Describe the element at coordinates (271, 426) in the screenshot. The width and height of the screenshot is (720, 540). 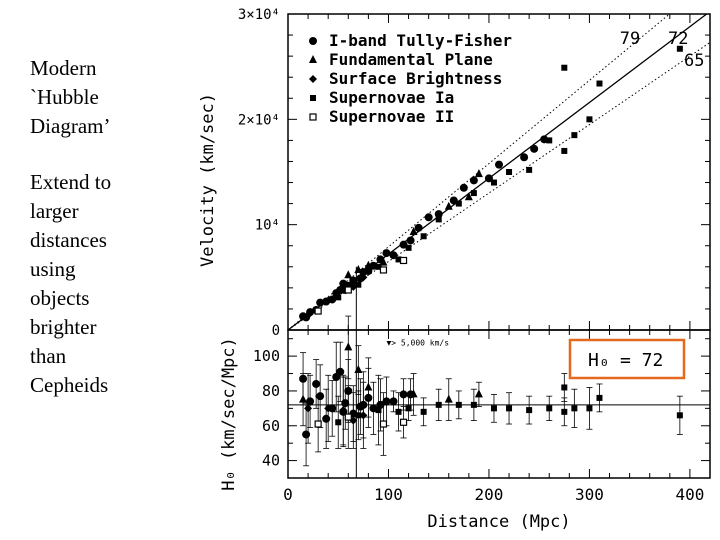
I see `y-tick-label: 60` at that location.